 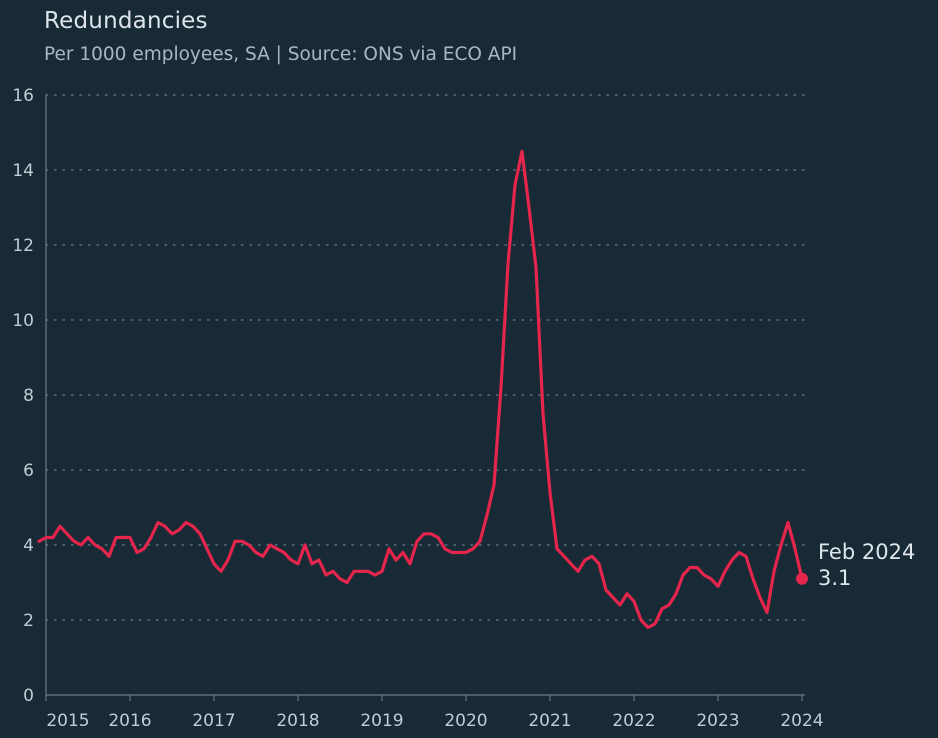 I want to click on x-tick-label: 2019, so click(x=381, y=721).